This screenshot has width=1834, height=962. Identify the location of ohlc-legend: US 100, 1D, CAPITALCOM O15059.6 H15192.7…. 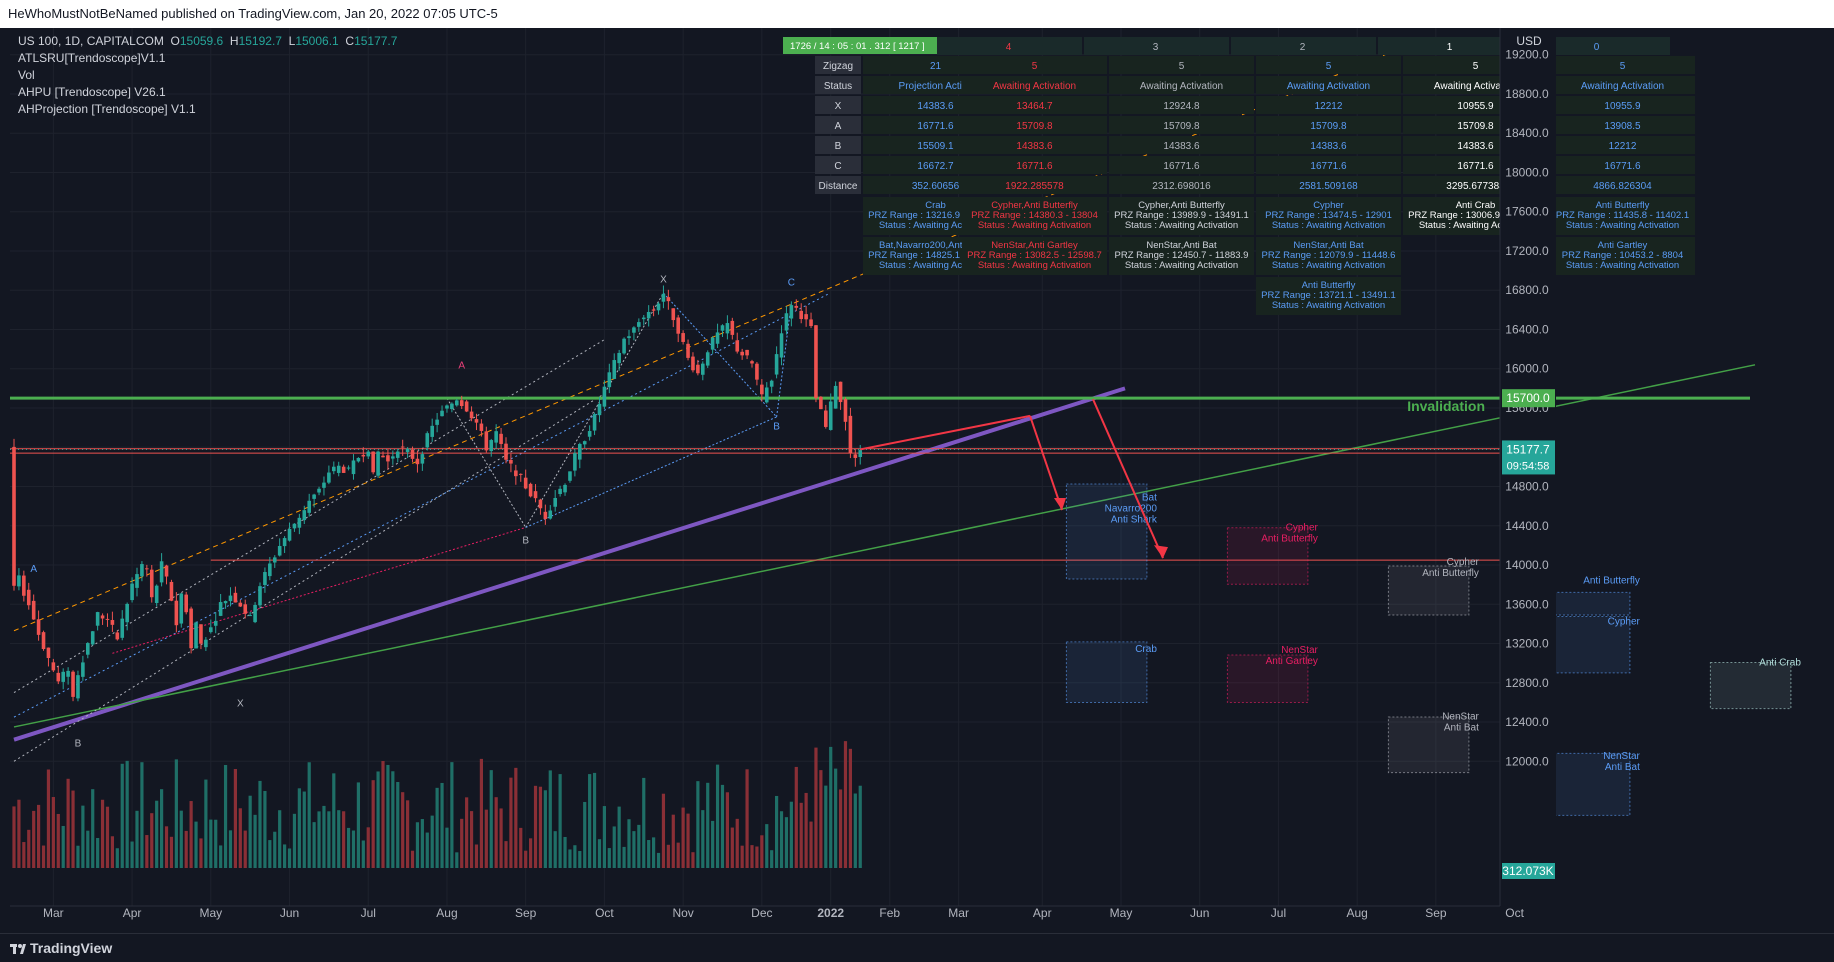
(207, 41).